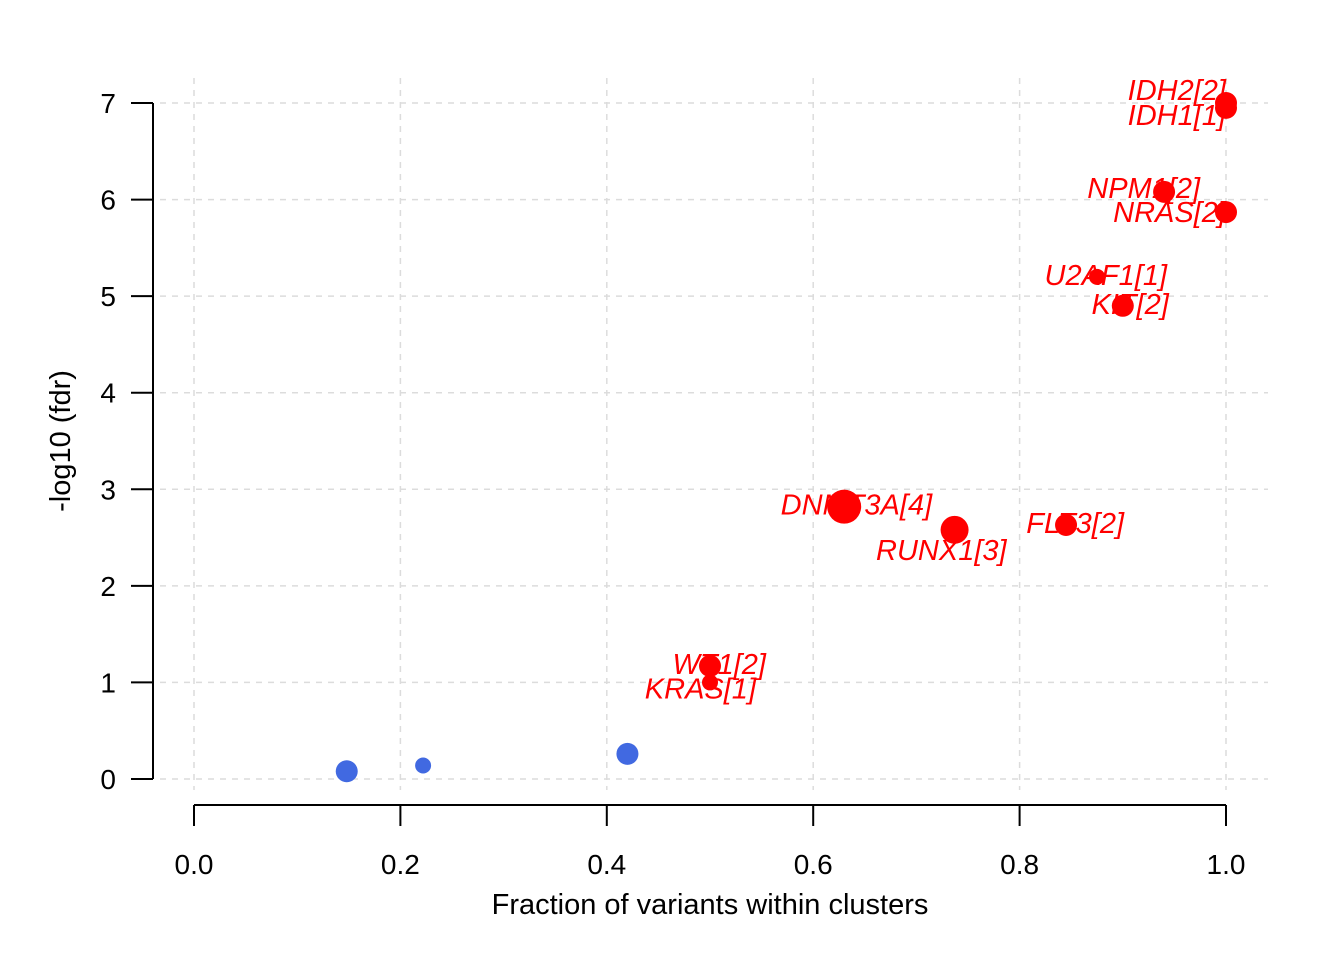  Describe the element at coordinates (108, 296) in the screenshot. I see `y-tick-label: 5` at that location.